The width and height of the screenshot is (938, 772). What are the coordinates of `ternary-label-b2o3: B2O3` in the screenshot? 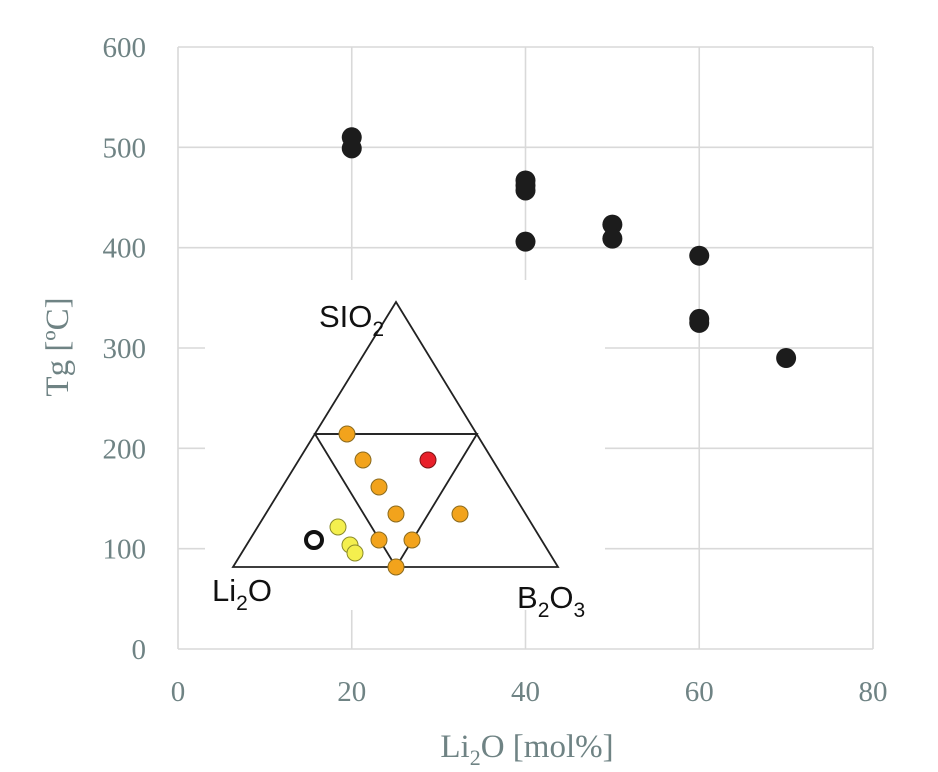 It's located at (551, 601).